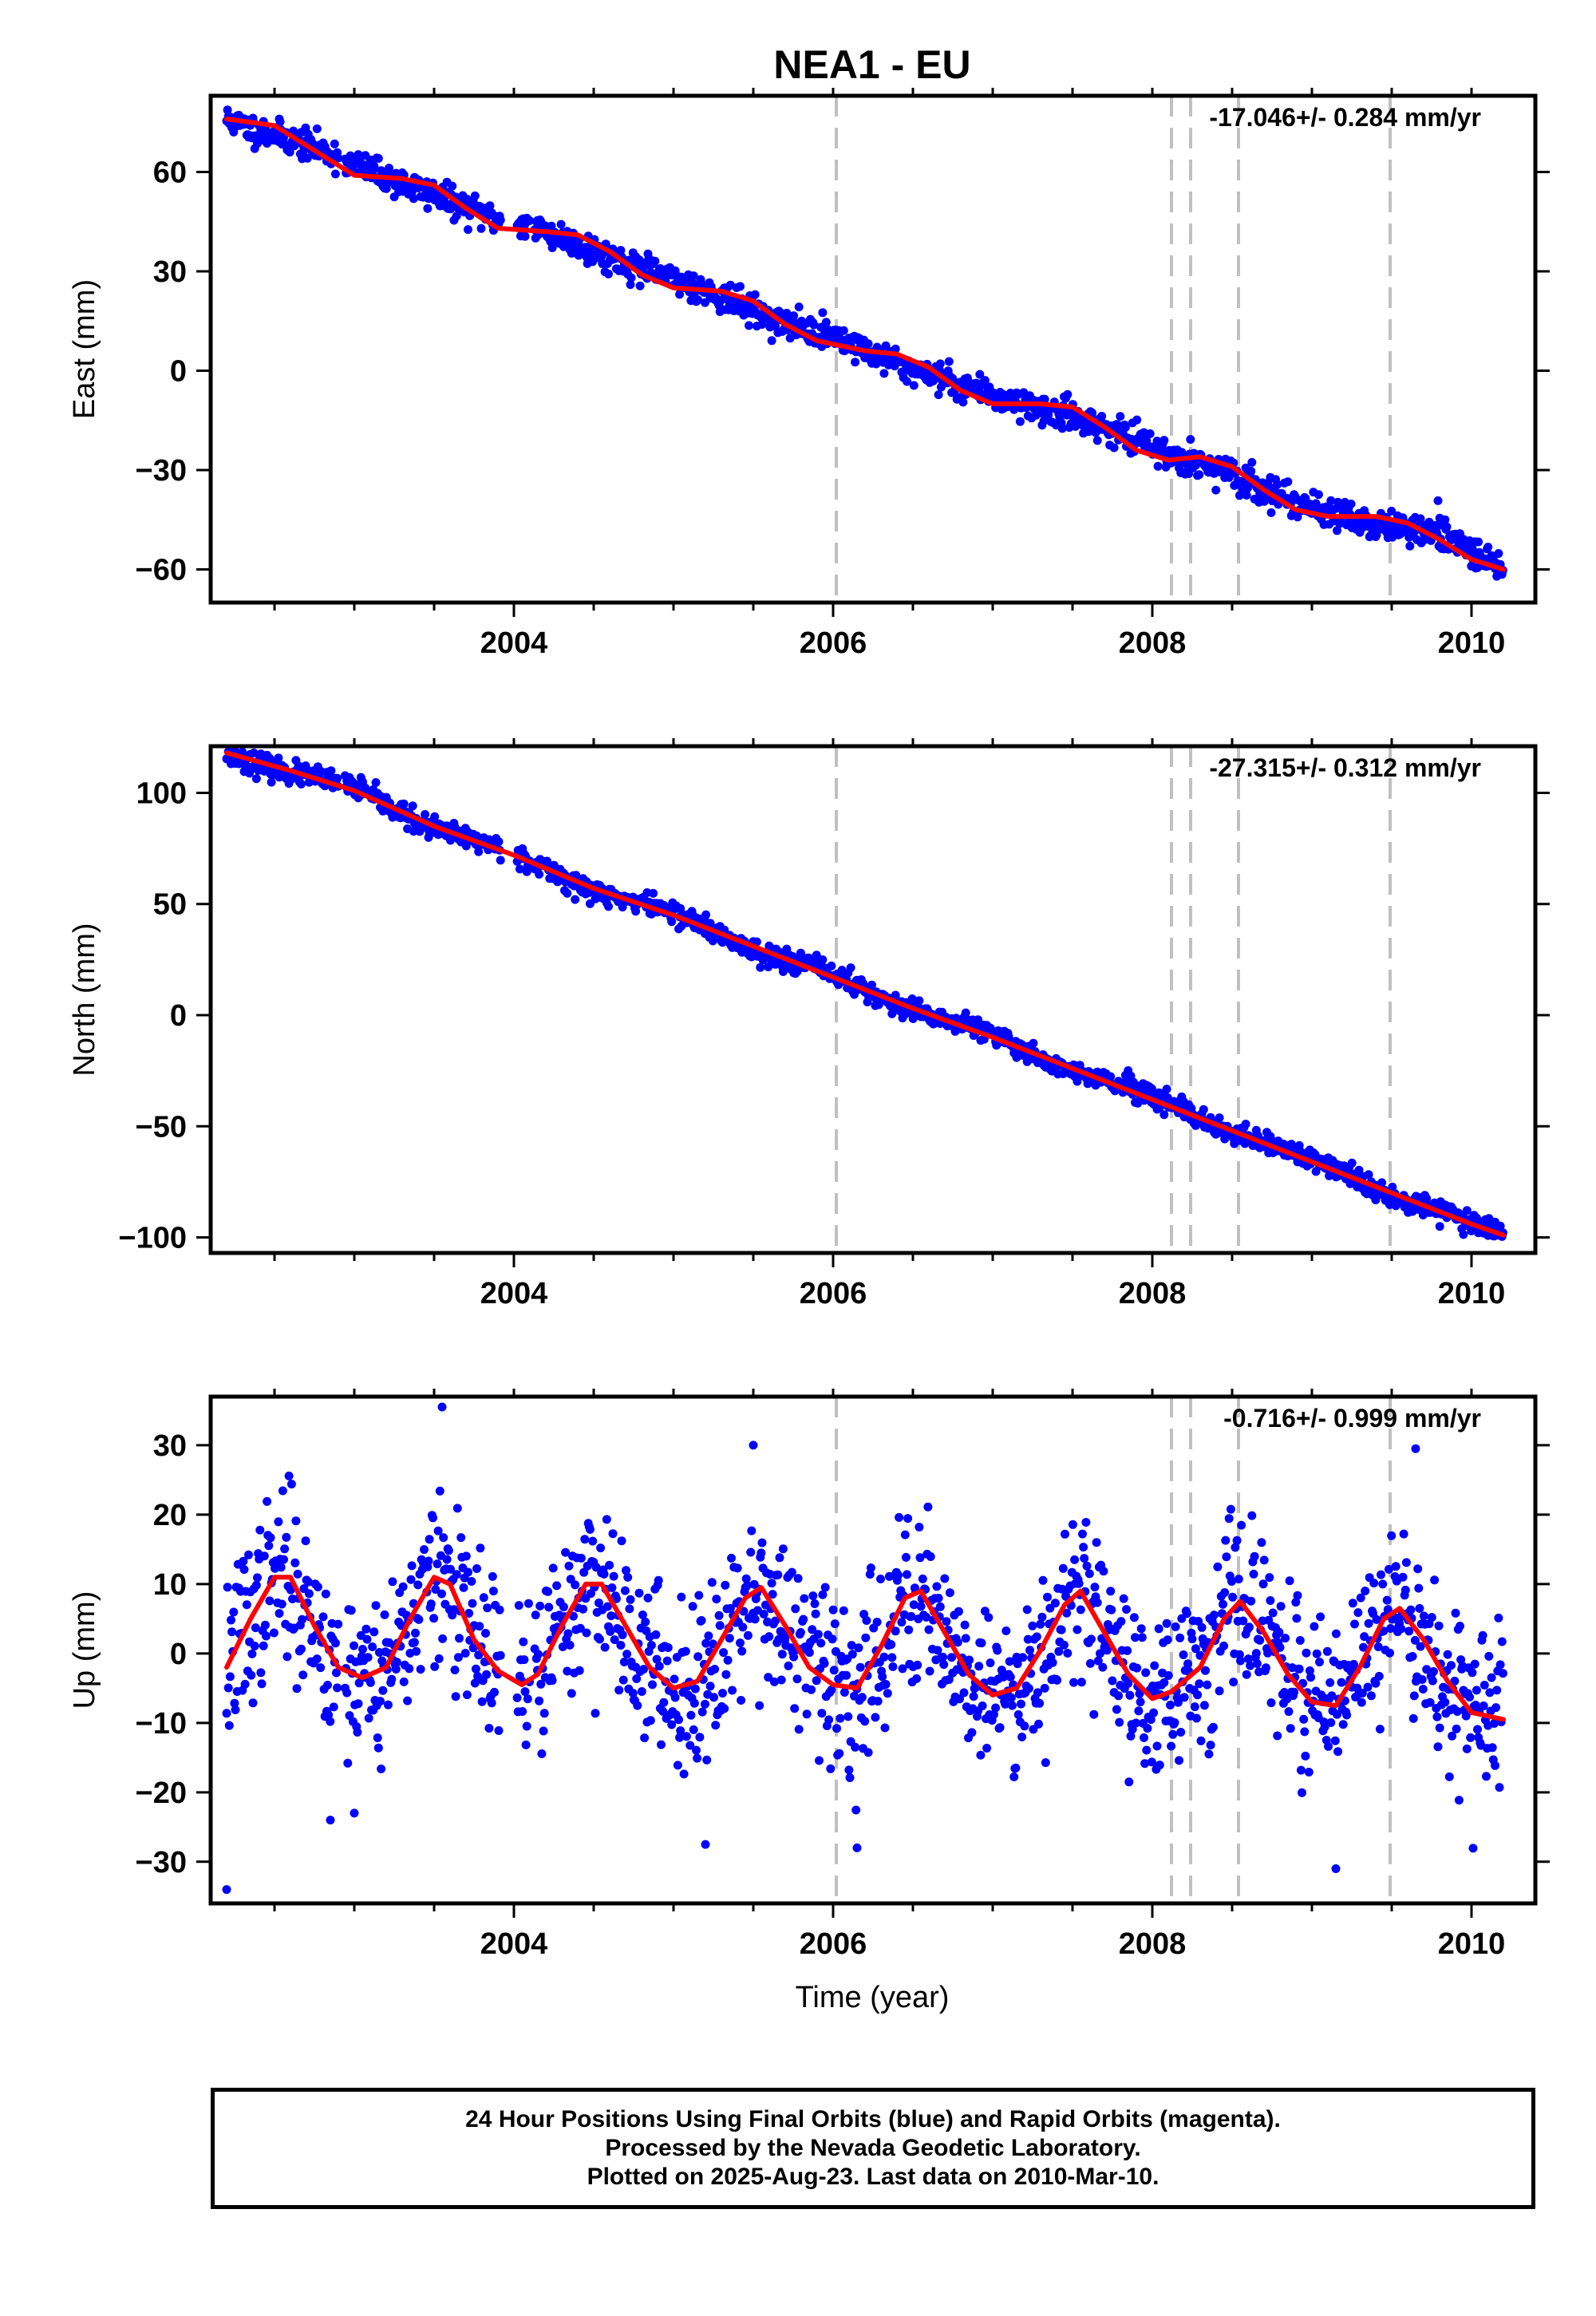 Image resolution: width=1596 pixels, height=2316 pixels. I want to click on y-tick-label: 0, so click(178, 1654).